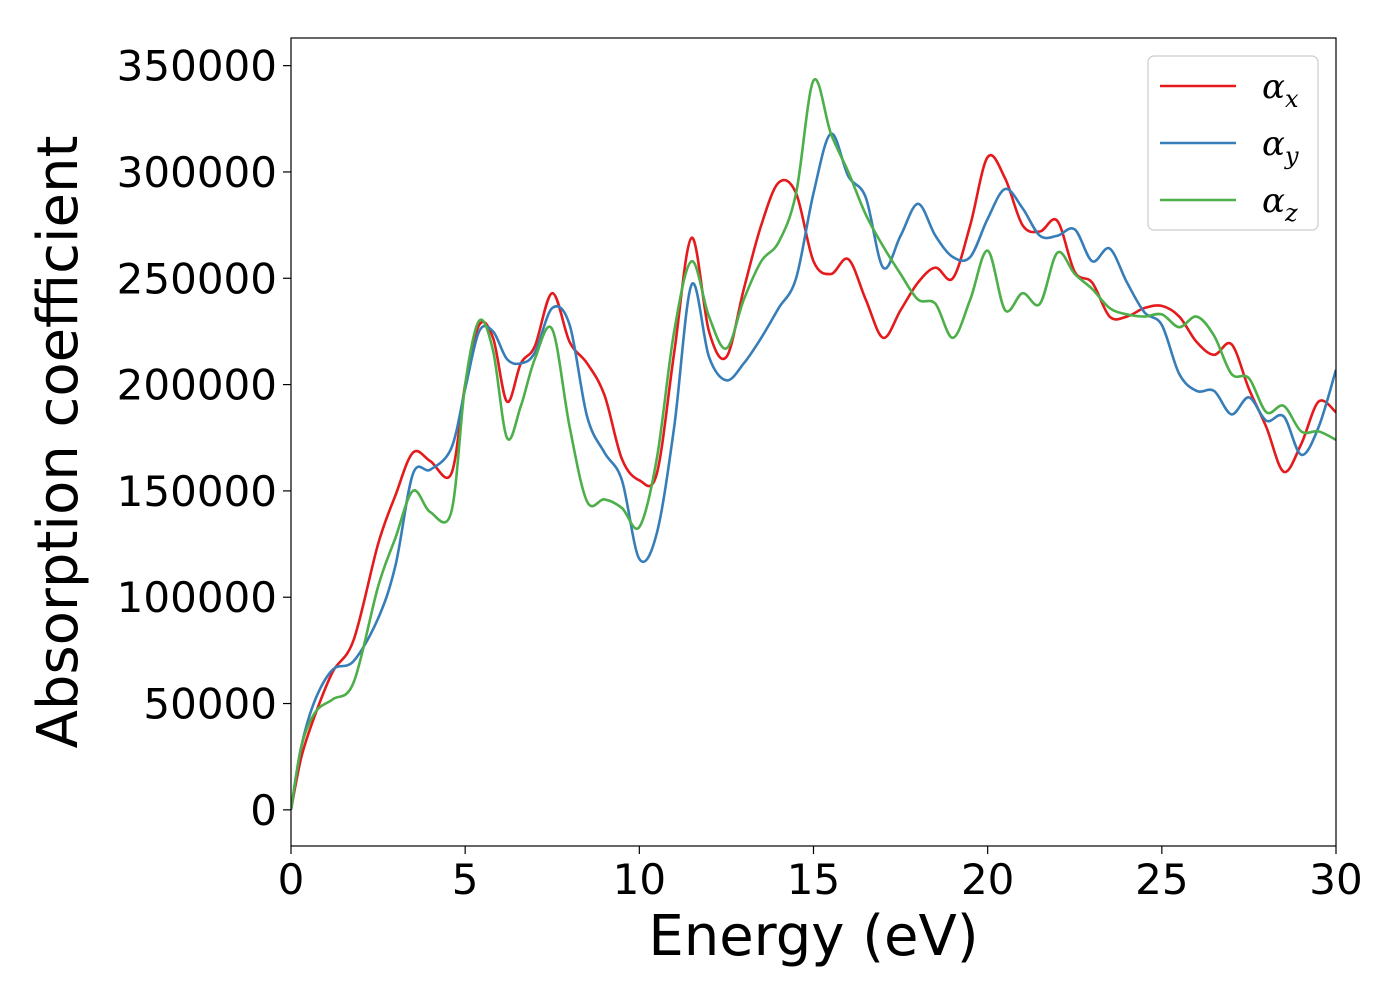  Describe the element at coordinates (1335, 879) in the screenshot. I see `x-tick-label: 30` at that location.